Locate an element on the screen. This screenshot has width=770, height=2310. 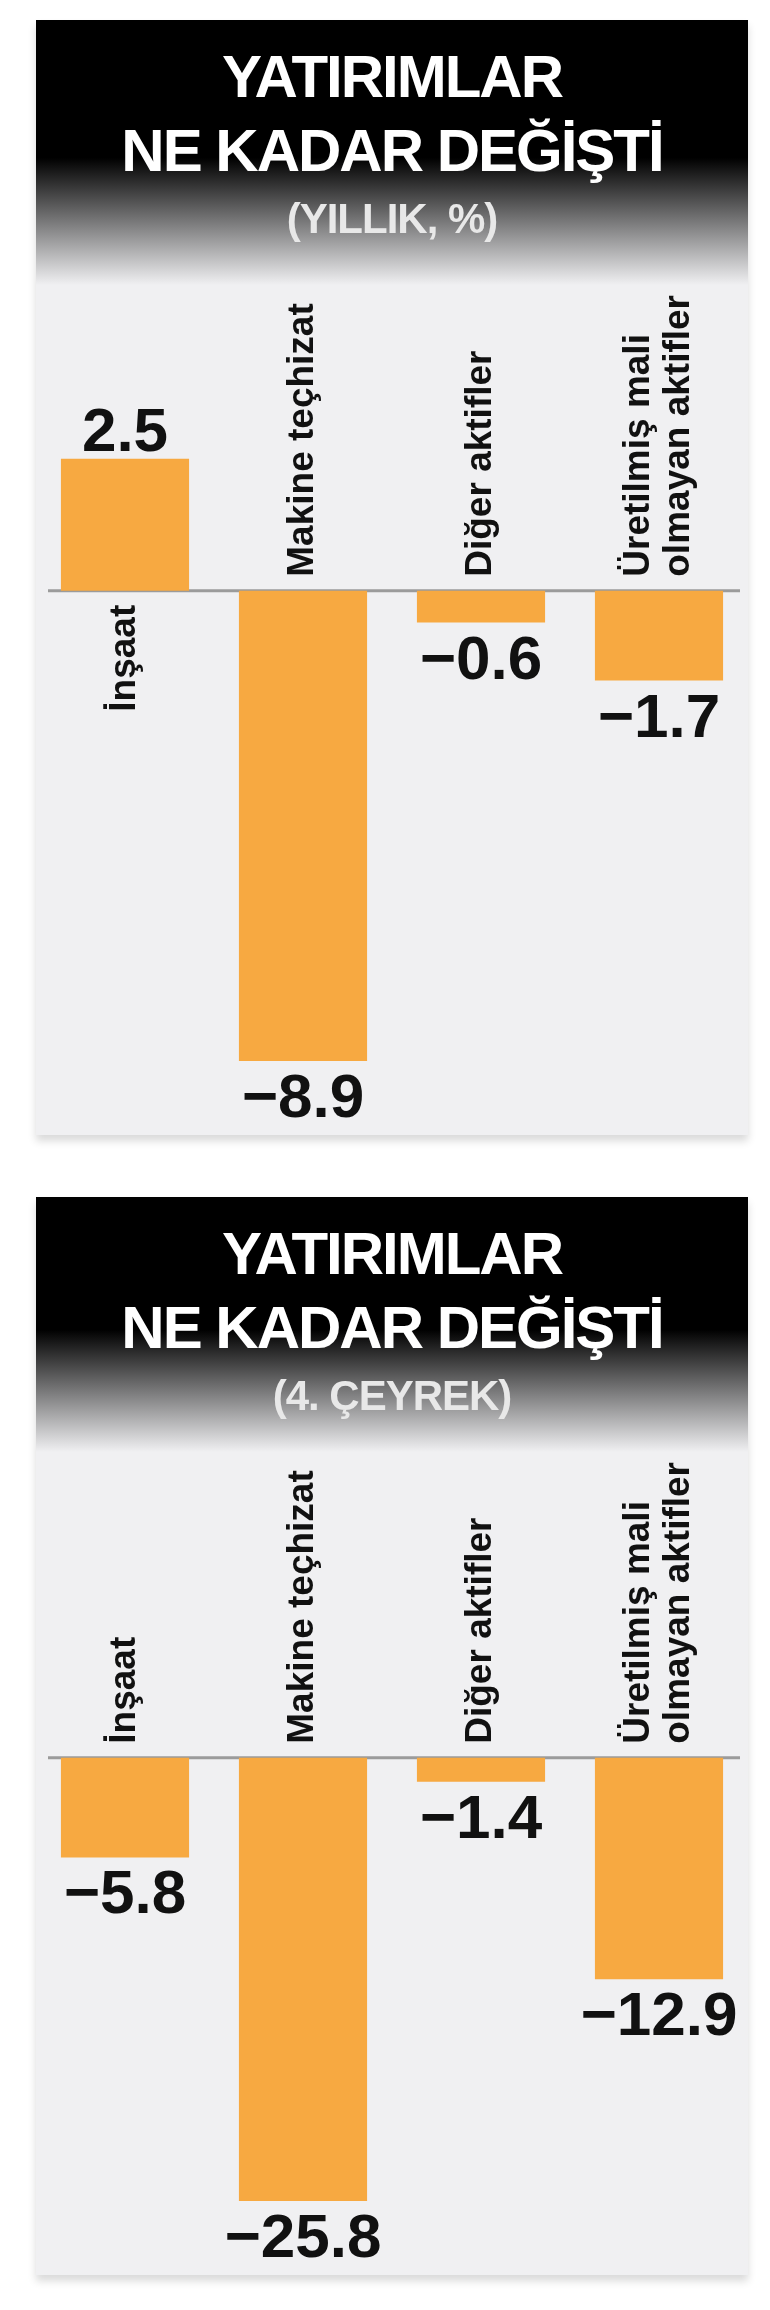
data-label: −1.4 is located at coordinates (481, 1816).